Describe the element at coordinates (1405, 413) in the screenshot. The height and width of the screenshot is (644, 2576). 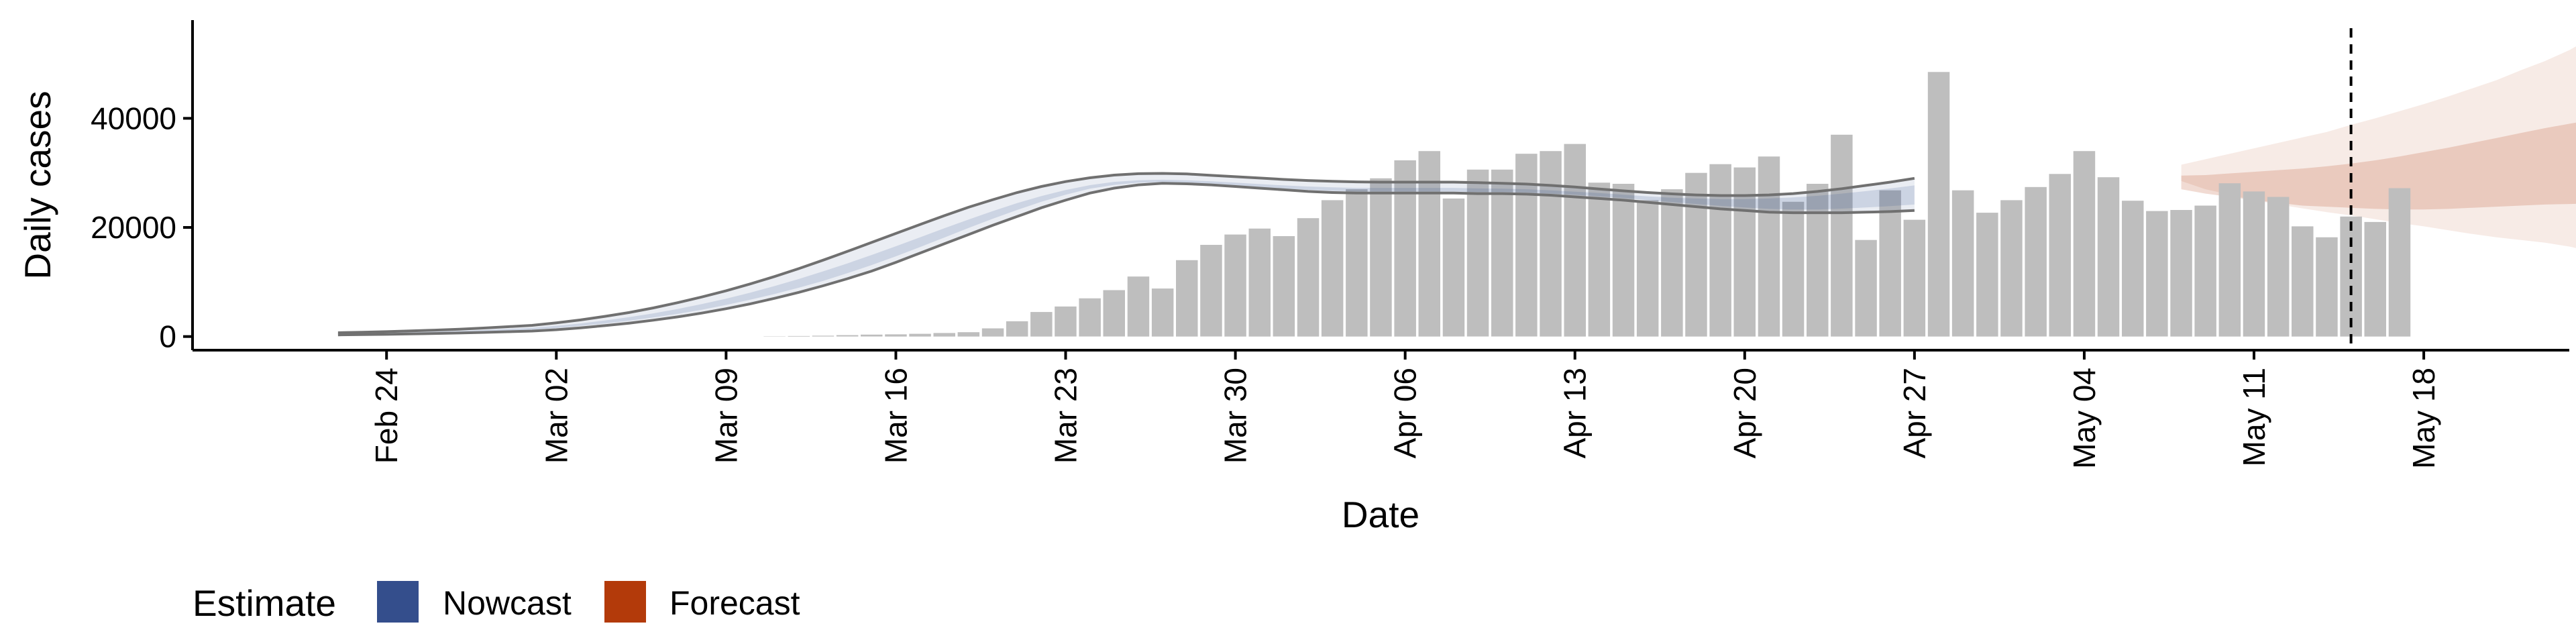
I see `x-tick-label: Apr 06` at that location.